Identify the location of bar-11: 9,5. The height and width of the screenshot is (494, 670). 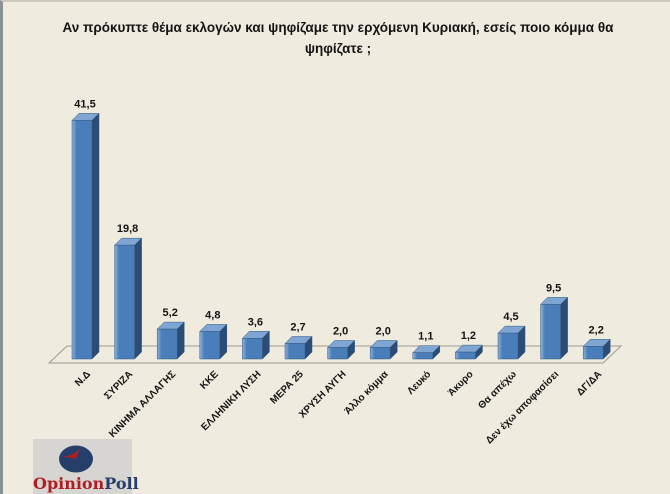
(554, 321).